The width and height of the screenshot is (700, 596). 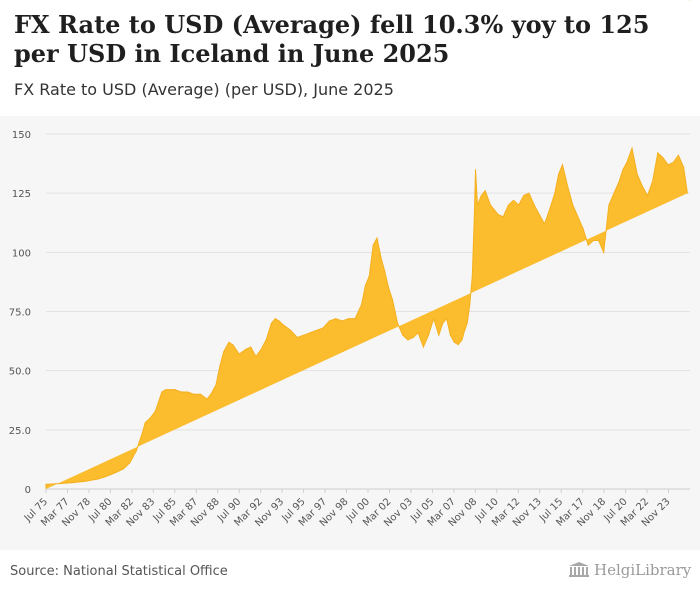 I want to click on y-tick-label: 25.0, so click(x=20, y=431).